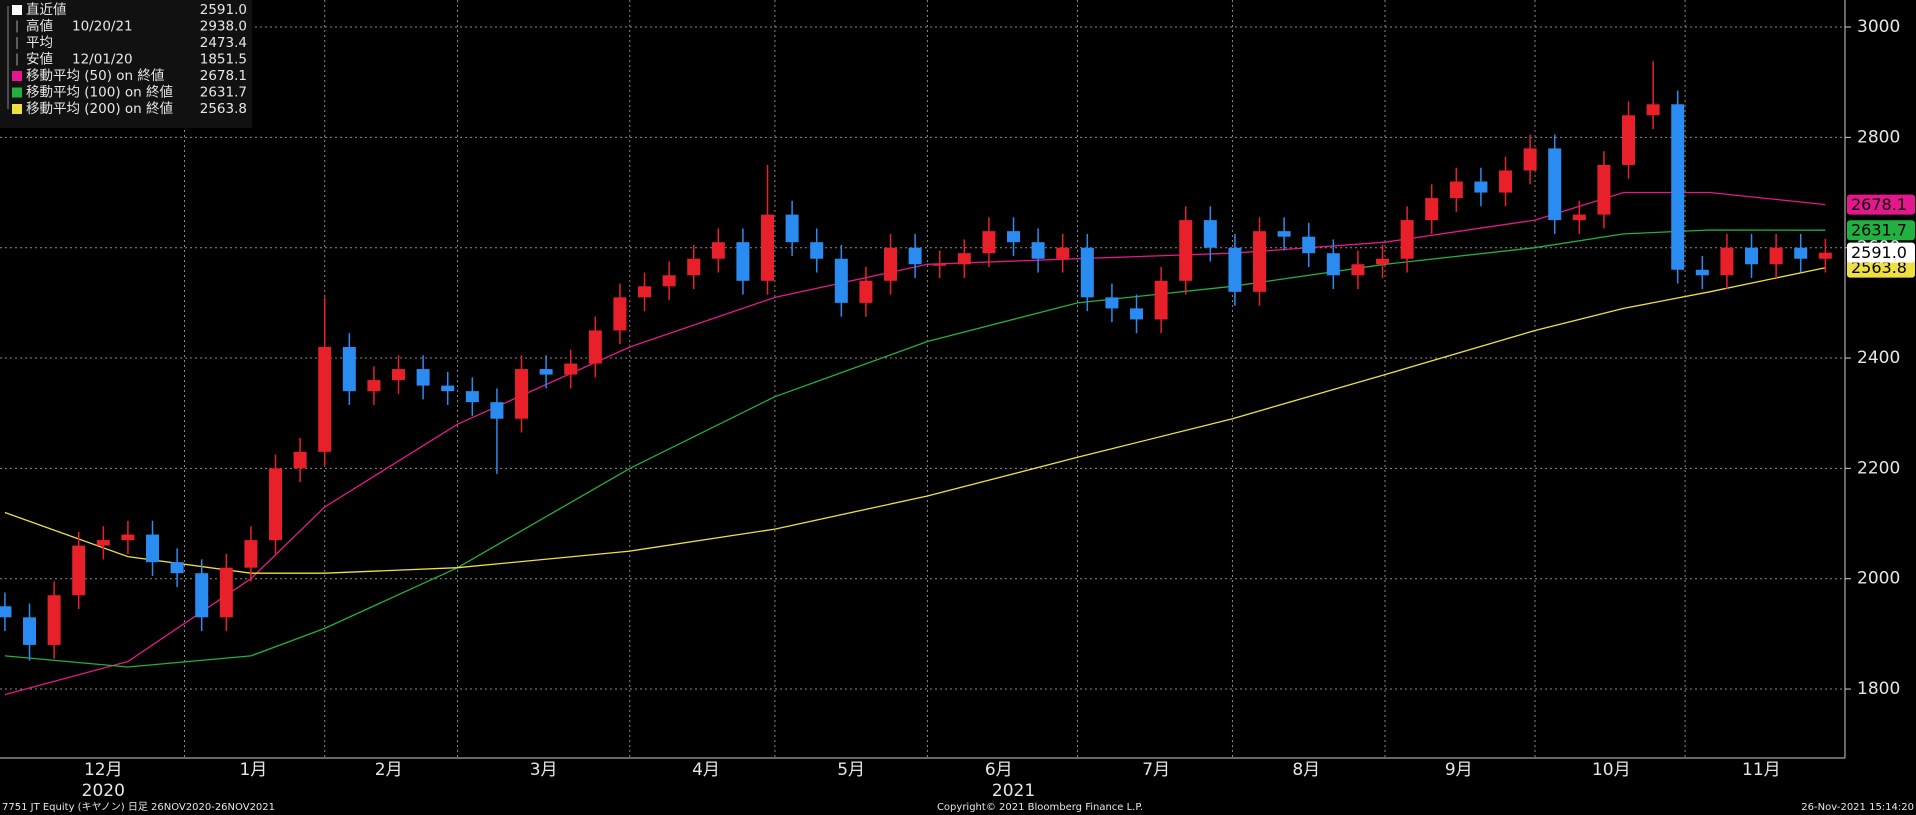 The height and width of the screenshot is (815, 1916). I want to click on legend-value: 1851.5, so click(223, 60).